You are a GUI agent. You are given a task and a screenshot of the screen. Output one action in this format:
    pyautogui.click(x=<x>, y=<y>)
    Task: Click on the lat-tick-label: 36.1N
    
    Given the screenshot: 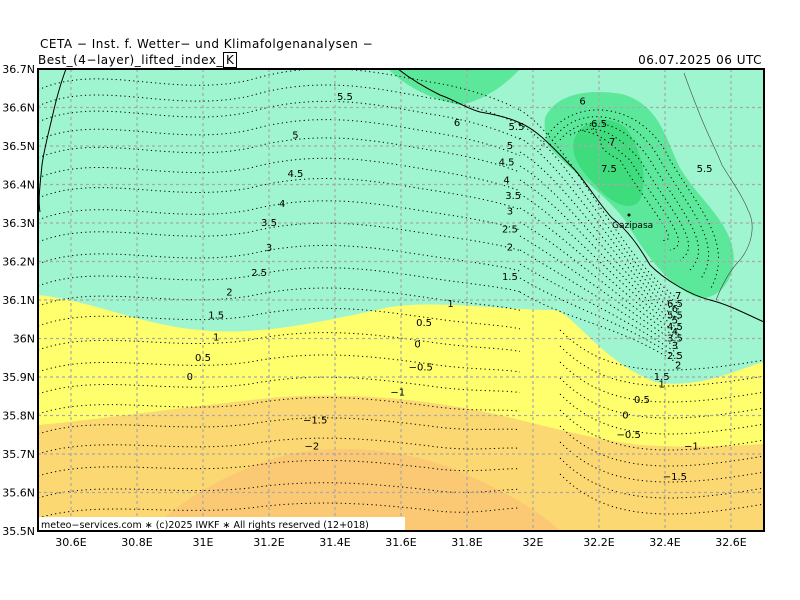 What is the action you would take?
    pyautogui.click(x=18, y=300)
    